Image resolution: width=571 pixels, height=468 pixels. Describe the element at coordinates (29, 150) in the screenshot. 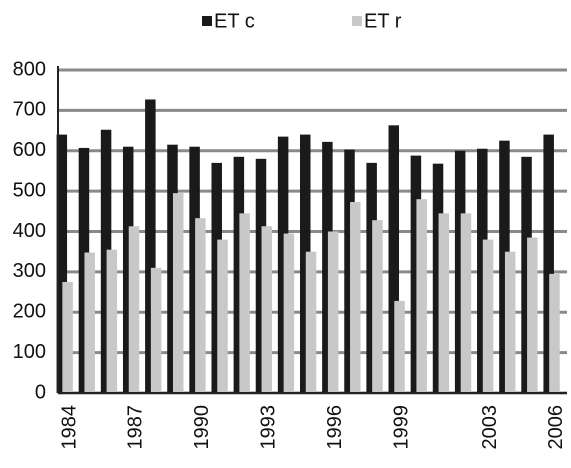

I see `y-tick-label: 600` at that location.